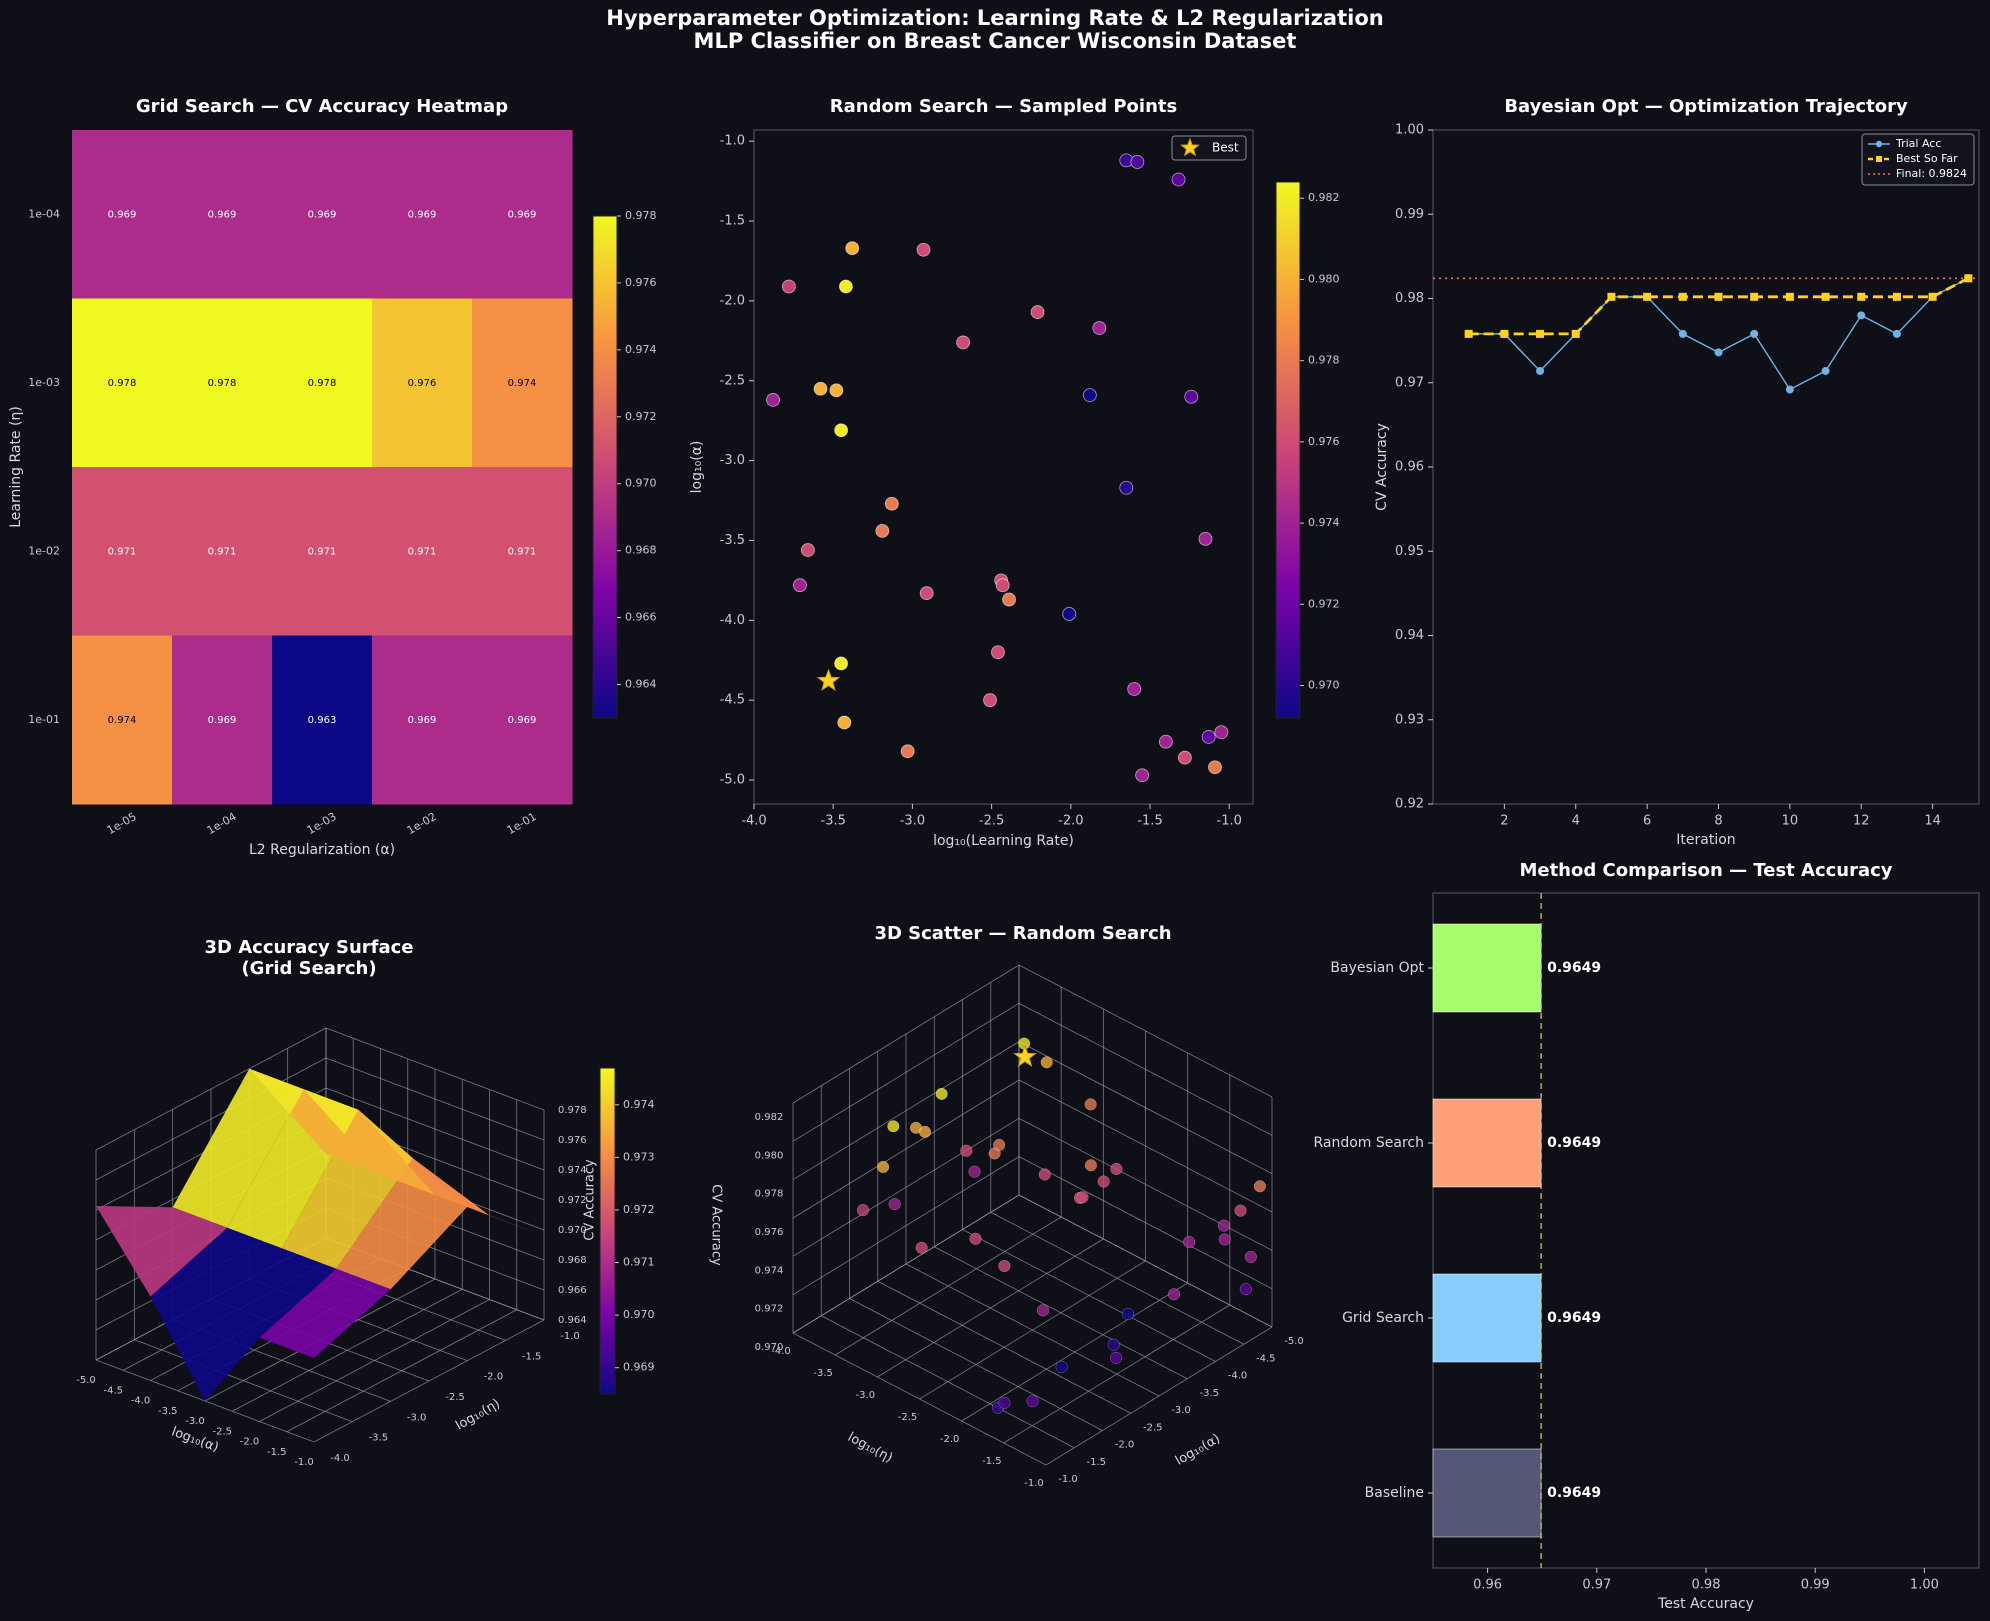 The width and height of the screenshot is (1990, 1621). What do you see at coordinates (141, 1401) in the screenshot?
I see `surface-xtick-label: -4.0` at bounding box center [141, 1401].